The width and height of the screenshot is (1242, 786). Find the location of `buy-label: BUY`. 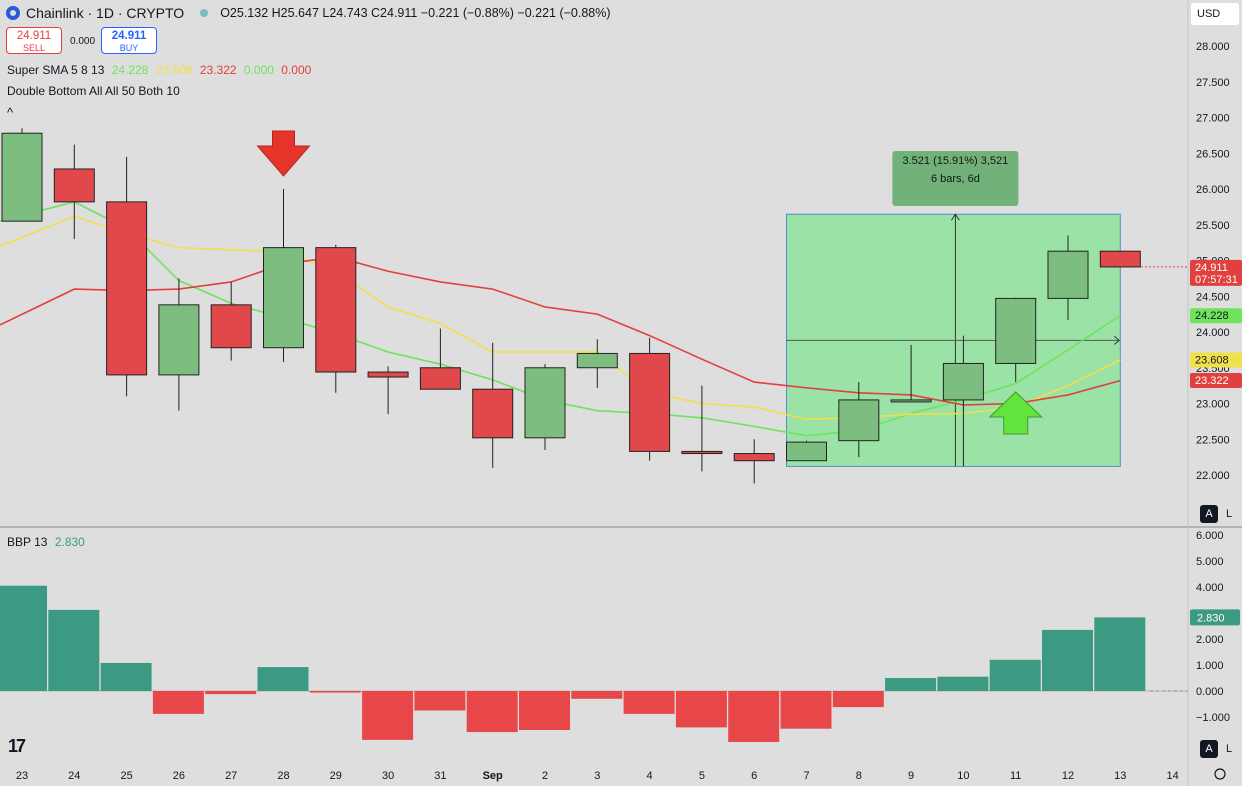

buy-label: BUY is located at coordinates (129, 48).